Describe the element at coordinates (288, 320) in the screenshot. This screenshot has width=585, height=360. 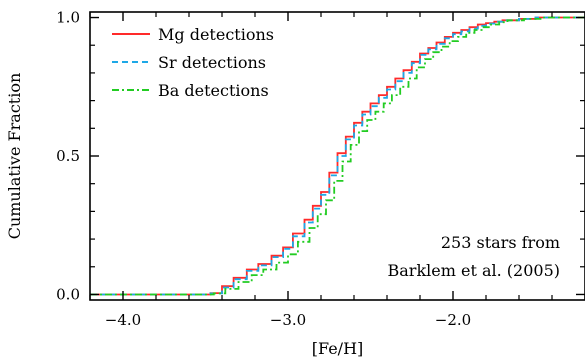
I see `x-tick-label: −3.0` at that location.